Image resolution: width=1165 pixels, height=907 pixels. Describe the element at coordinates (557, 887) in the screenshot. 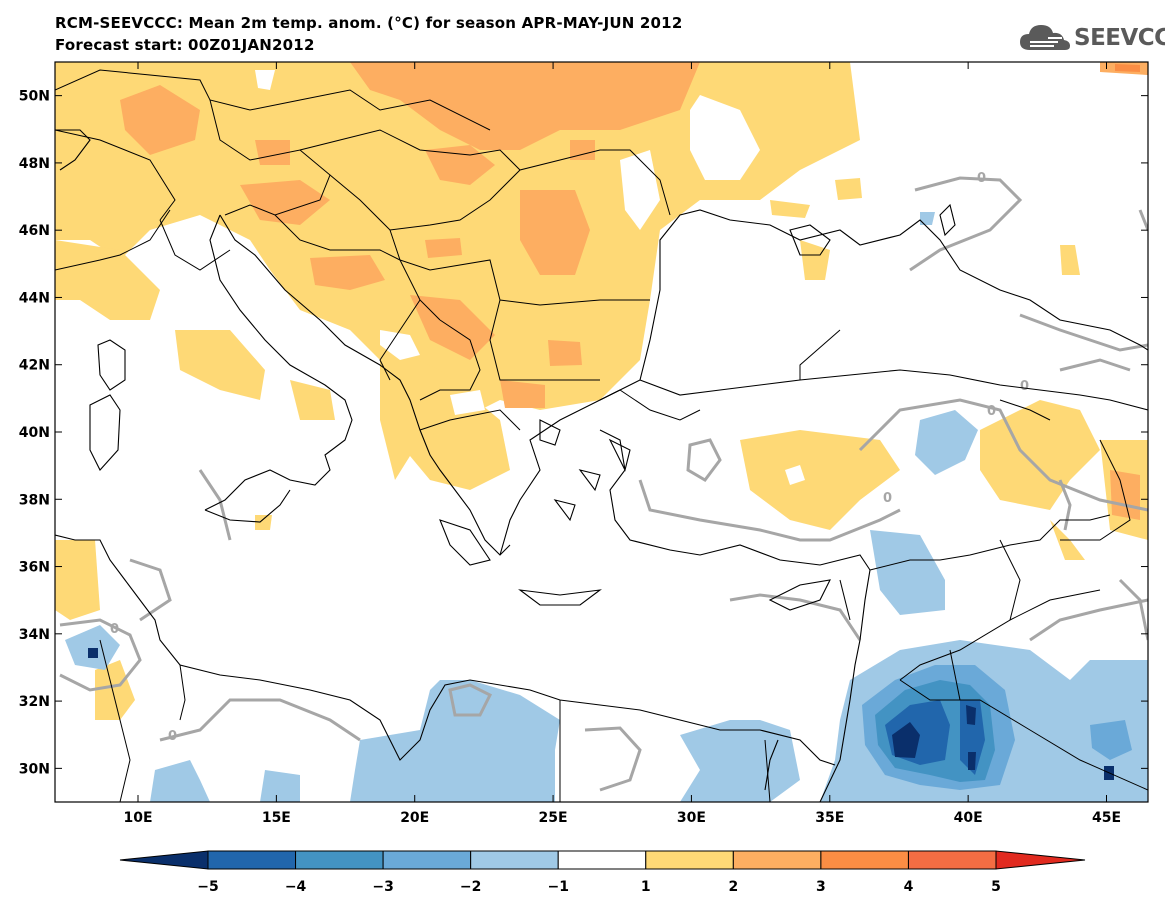

I see `colorbar-label: −1` at that location.